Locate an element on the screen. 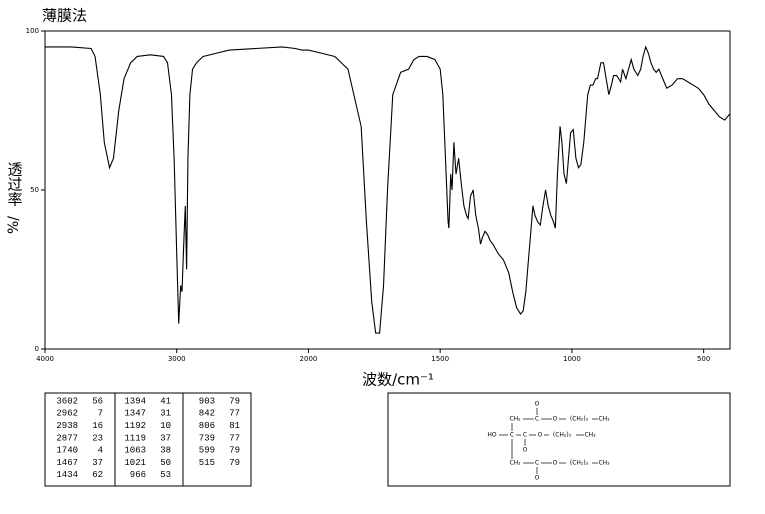  peak-transmittance: 41 is located at coordinates (165, 401).